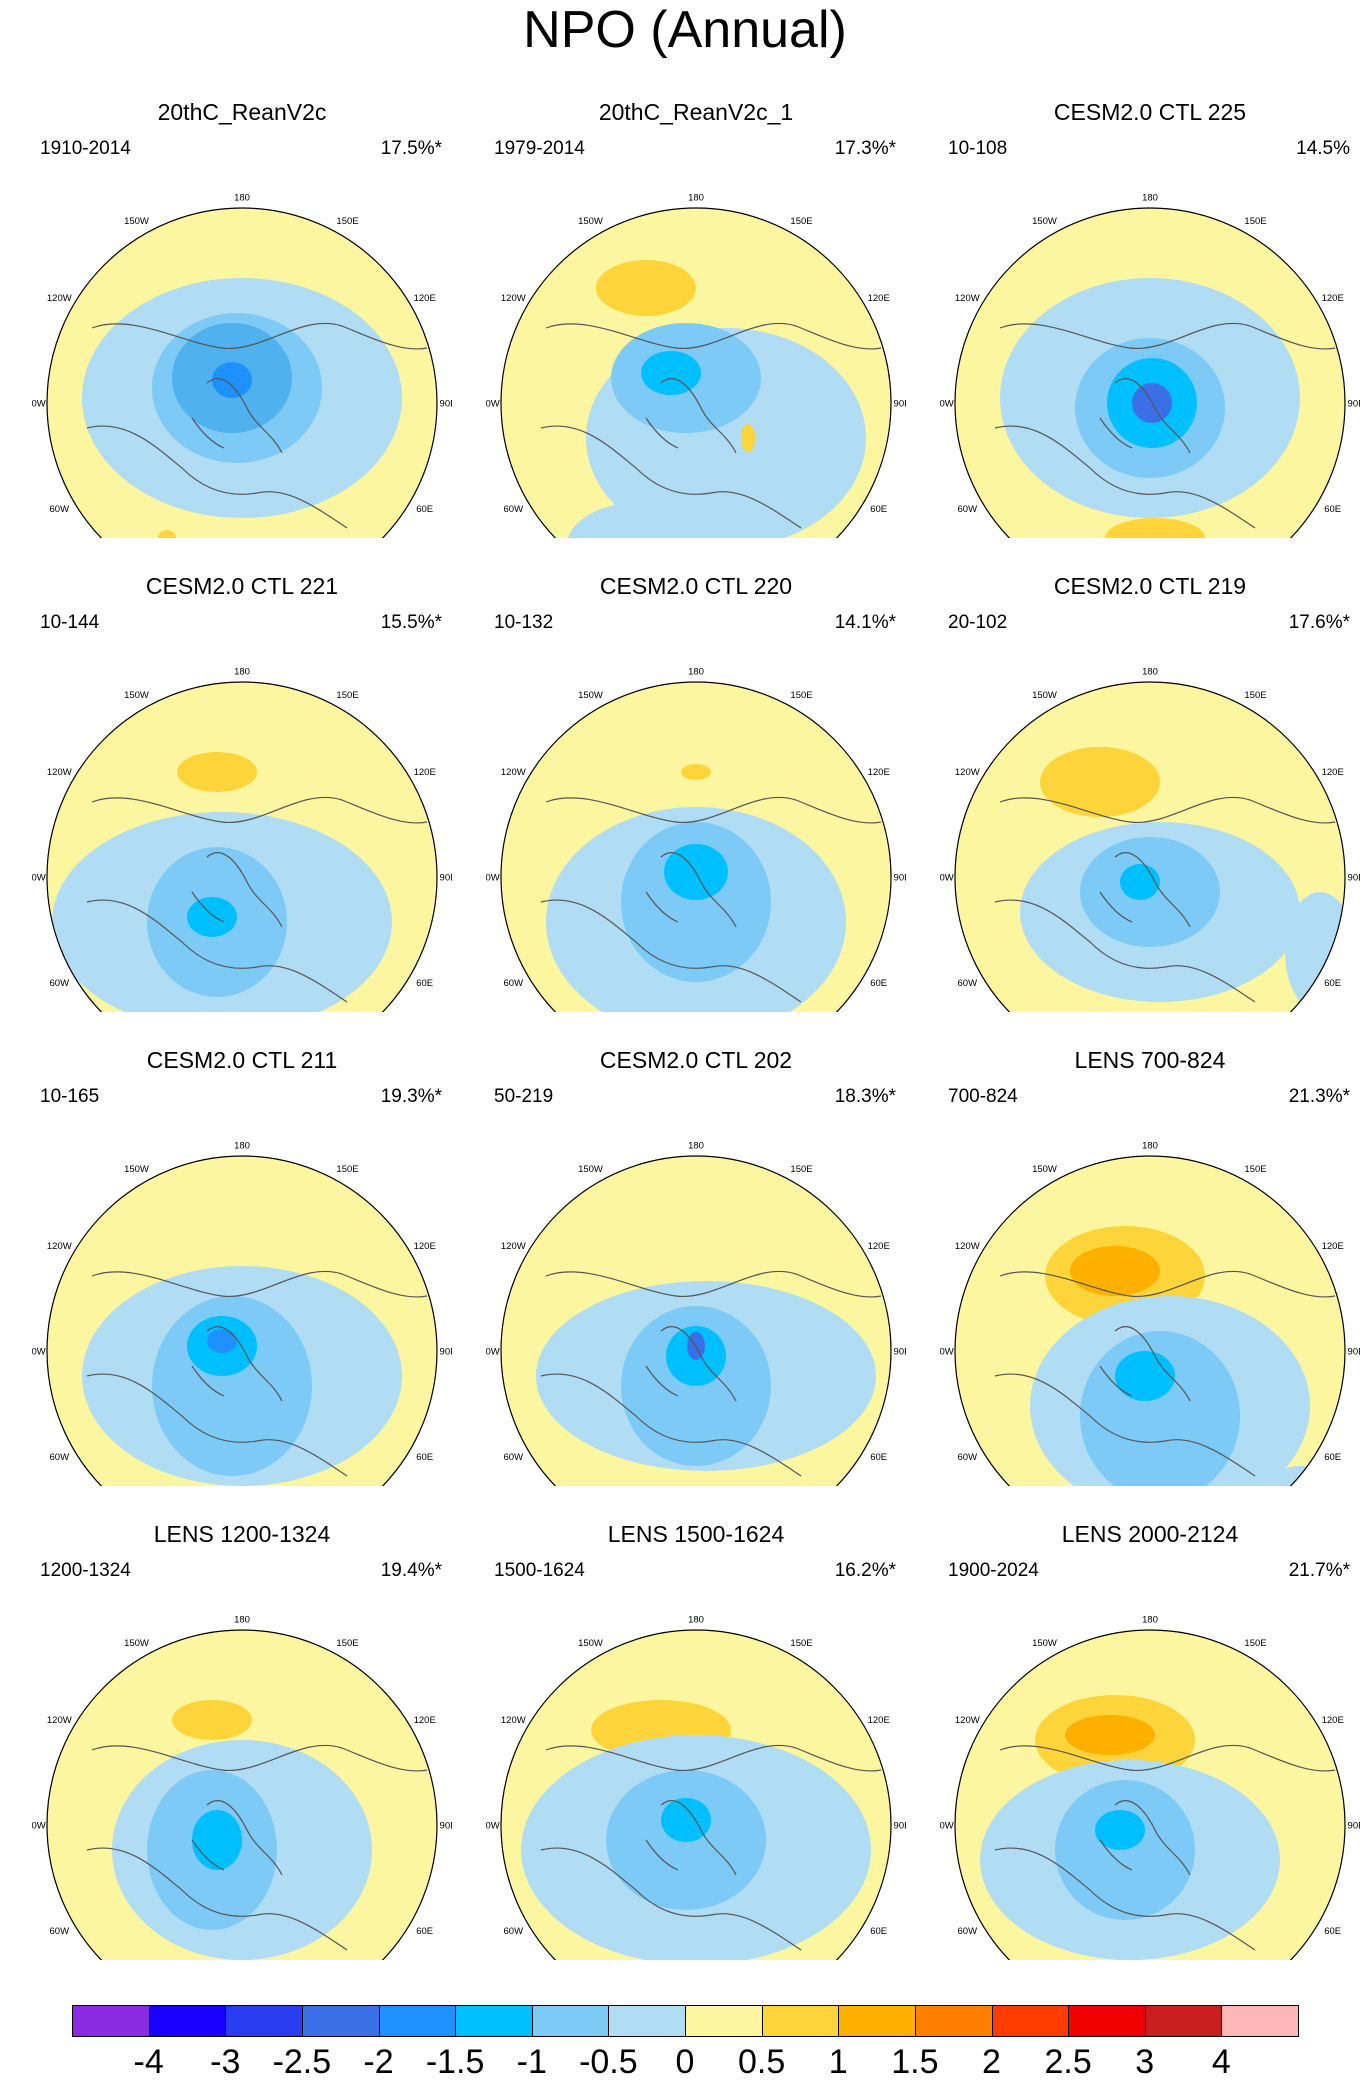 This screenshot has width=1370, height=2082. Describe the element at coordinates (411, 1096) in the screenshot. I see `panel-variance-percent: 19.3%*` at that location.